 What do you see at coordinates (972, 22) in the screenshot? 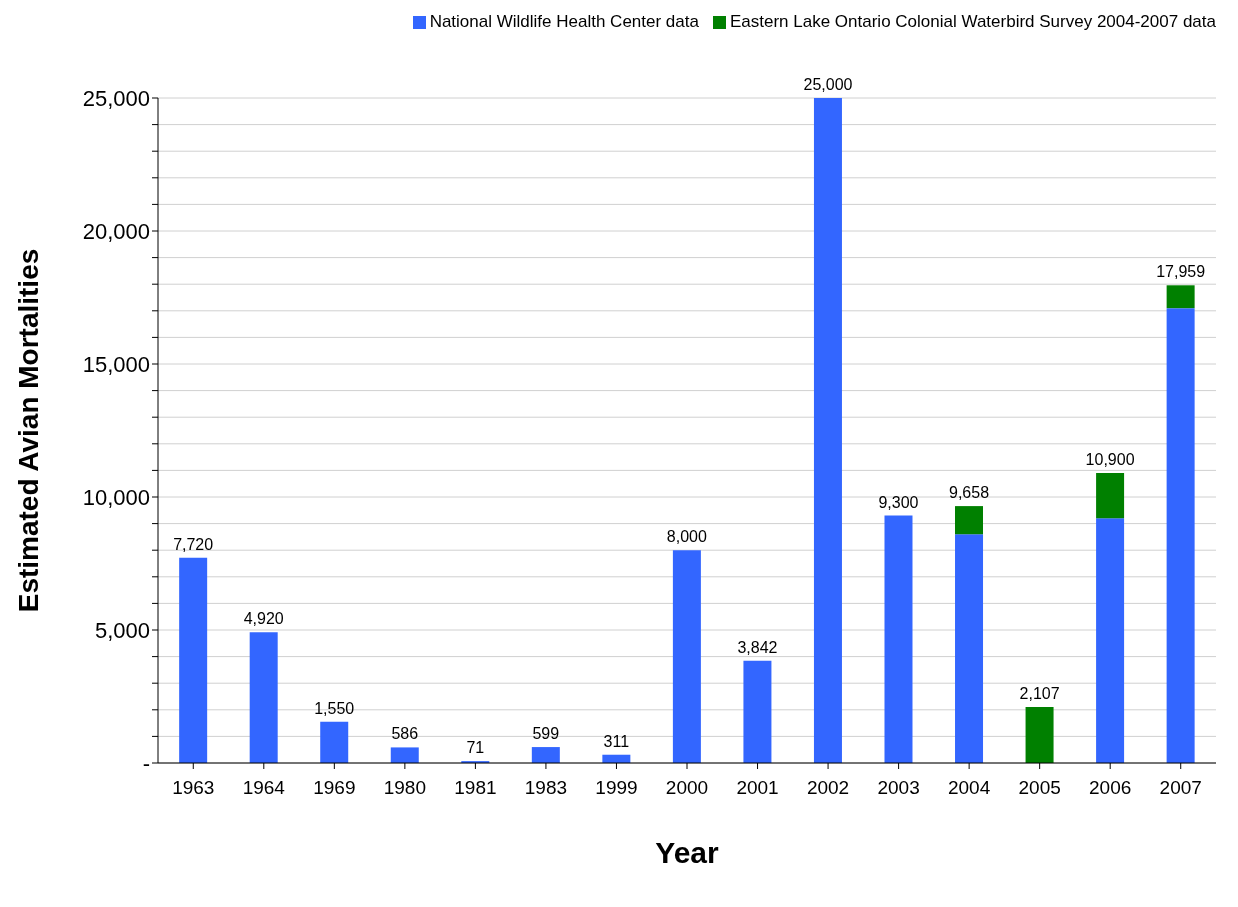
I see `legend-label: Eastern Lake Ontario Colonial Waterbird Survey 2004-2007 data` at bounding box center [972, 22].